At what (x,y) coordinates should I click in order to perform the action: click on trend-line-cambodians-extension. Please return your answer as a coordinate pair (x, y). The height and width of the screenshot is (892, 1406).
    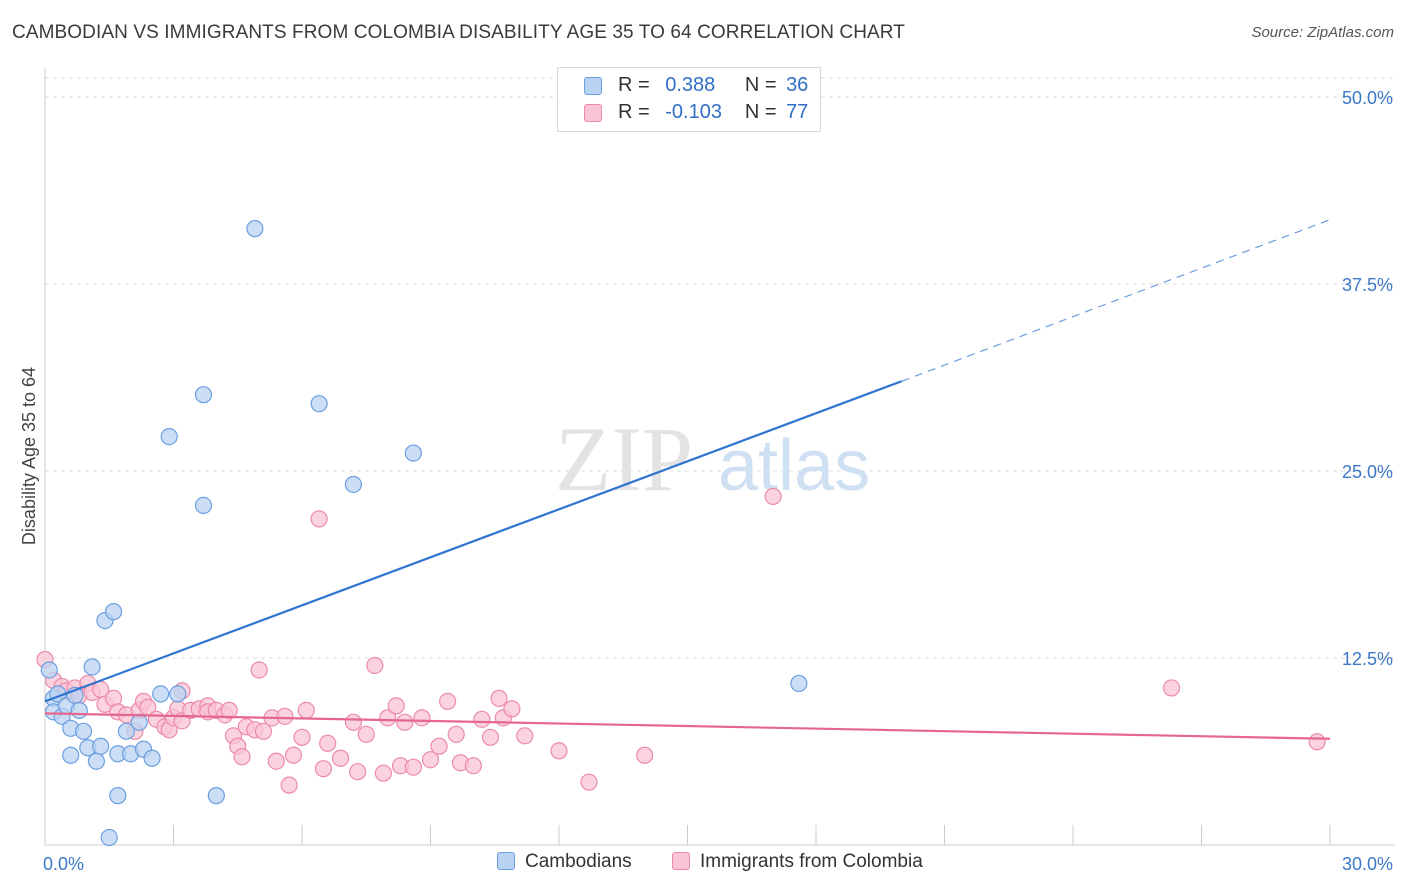
    Looking at the image, I should click on (1116, 300).